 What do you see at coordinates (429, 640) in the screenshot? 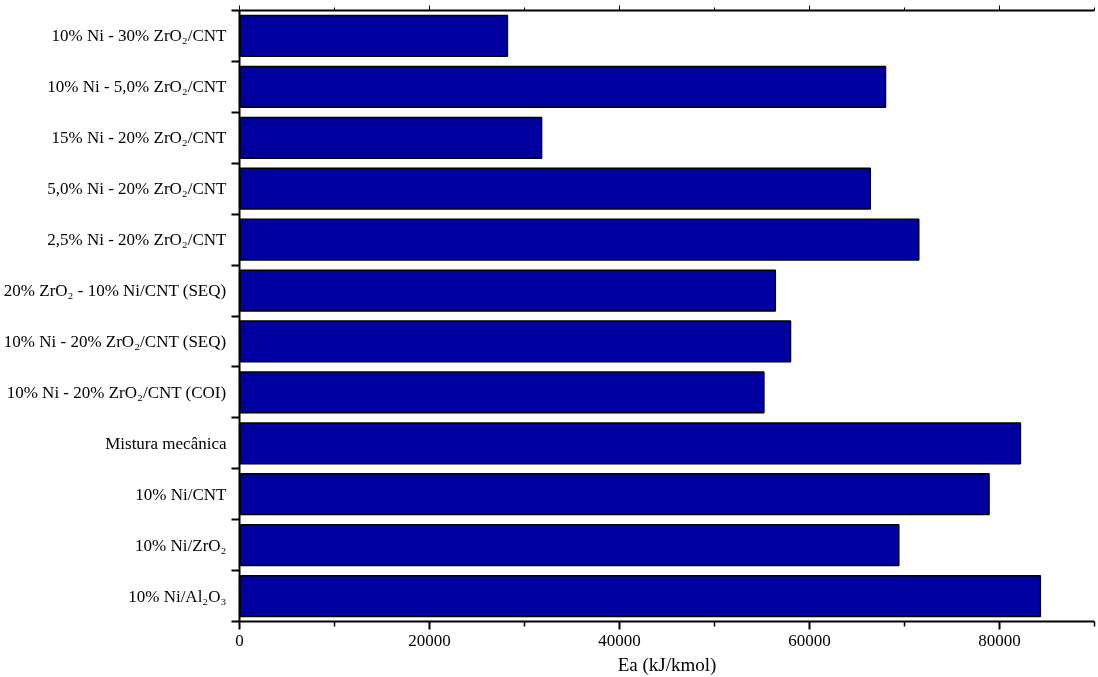
I see `x-tick-label: 20000` at bounding box center [429, 640].